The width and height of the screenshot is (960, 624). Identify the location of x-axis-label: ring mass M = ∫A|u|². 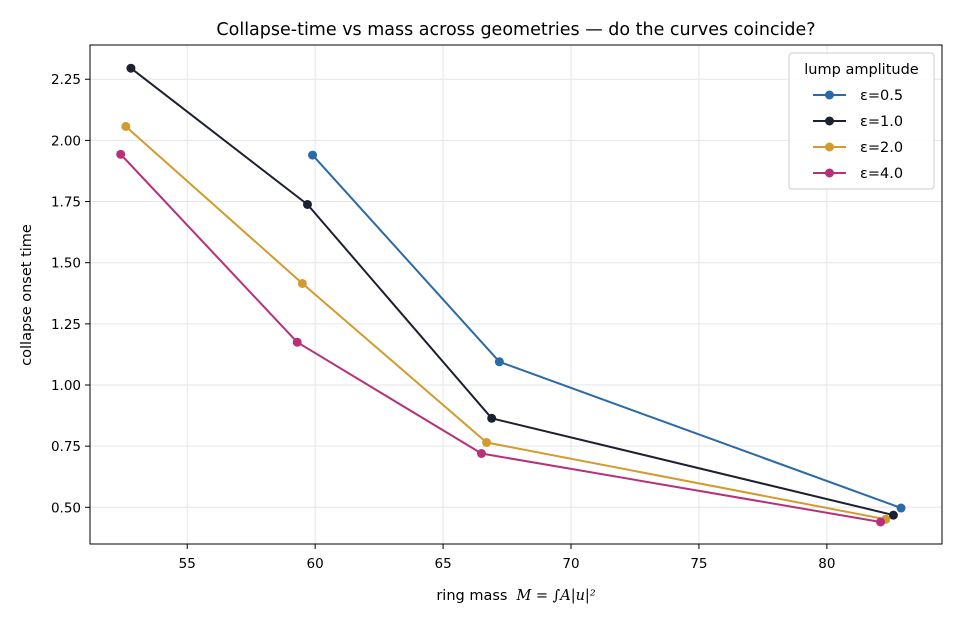
(515, 596).